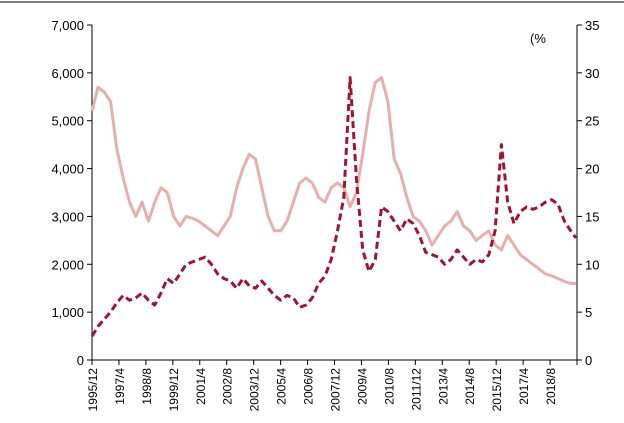  I want to click on x-tick-label: 2011/12, so click(416, 389).